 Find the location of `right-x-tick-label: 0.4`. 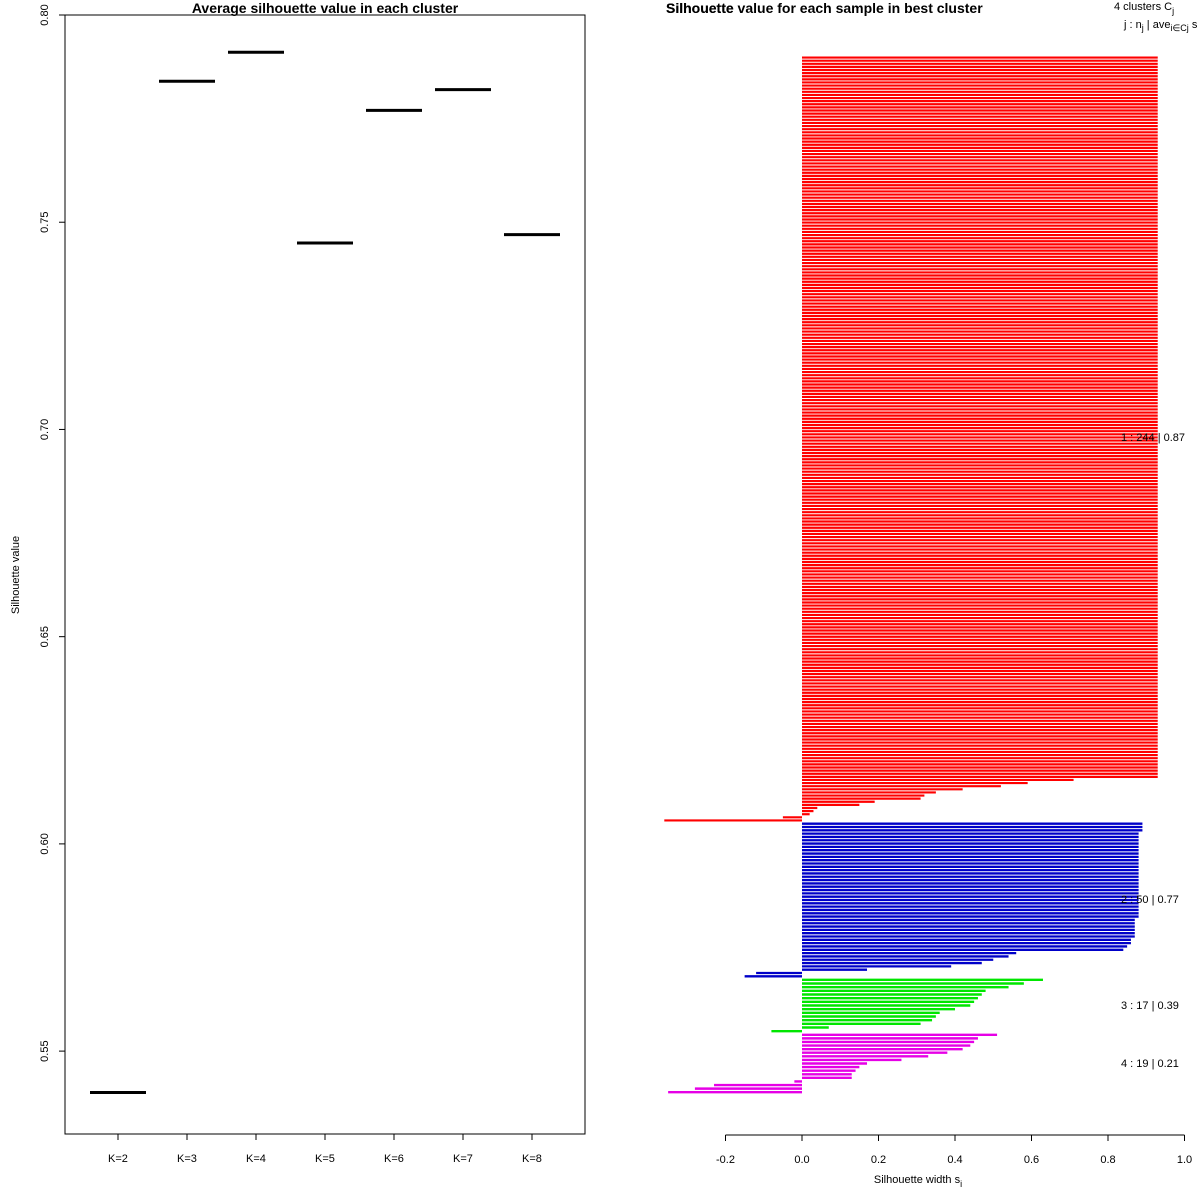

right-x-tick-label: 0.4 is located at coordinates (954, 1160).